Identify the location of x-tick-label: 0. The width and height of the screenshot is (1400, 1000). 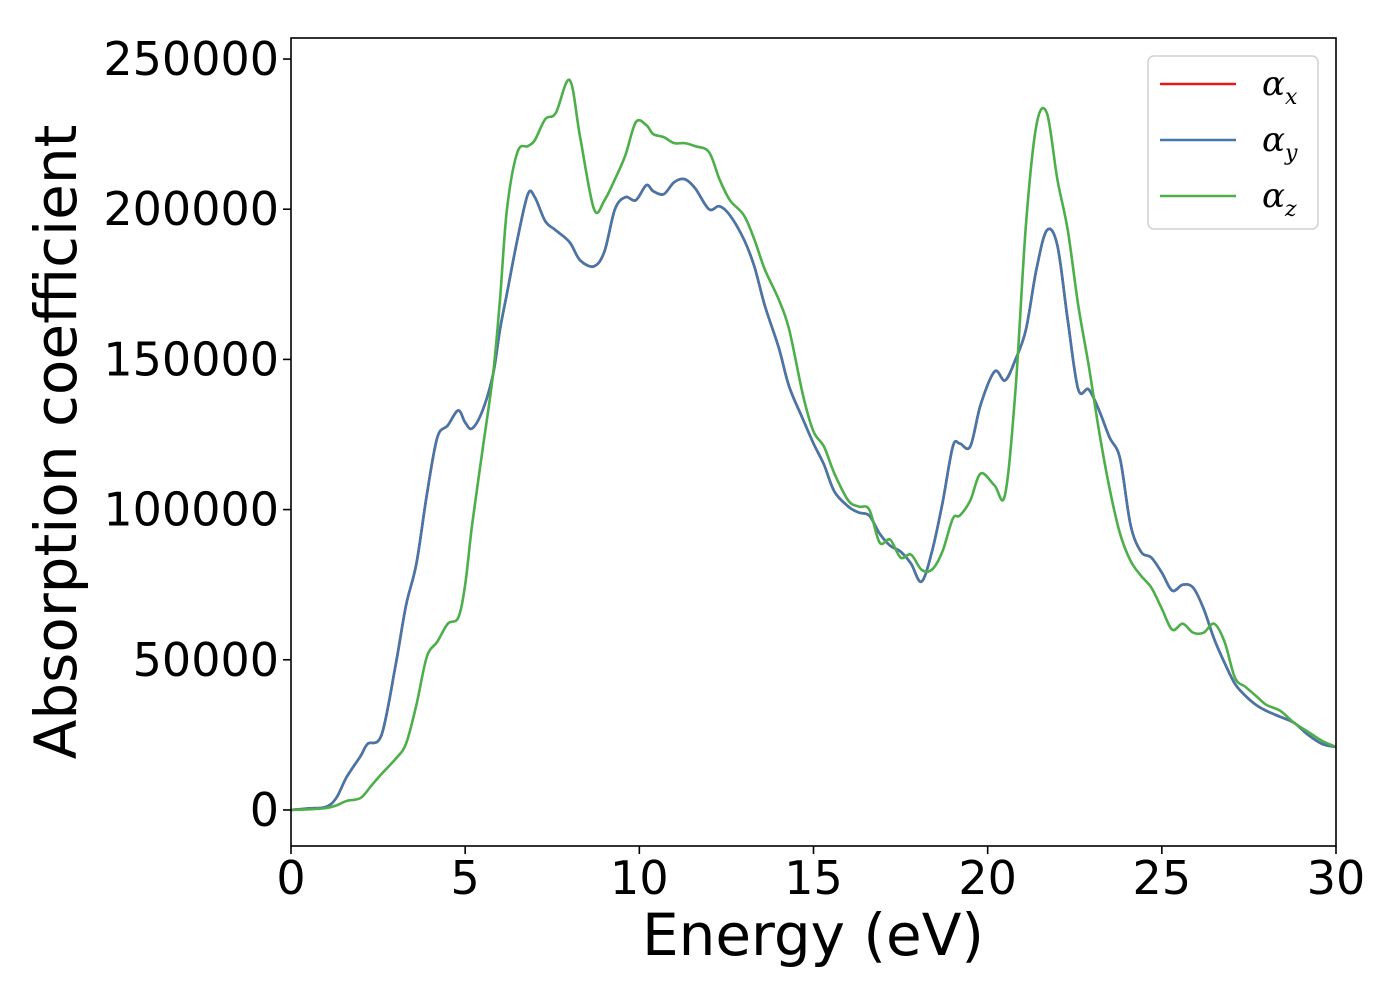
(290, 878).